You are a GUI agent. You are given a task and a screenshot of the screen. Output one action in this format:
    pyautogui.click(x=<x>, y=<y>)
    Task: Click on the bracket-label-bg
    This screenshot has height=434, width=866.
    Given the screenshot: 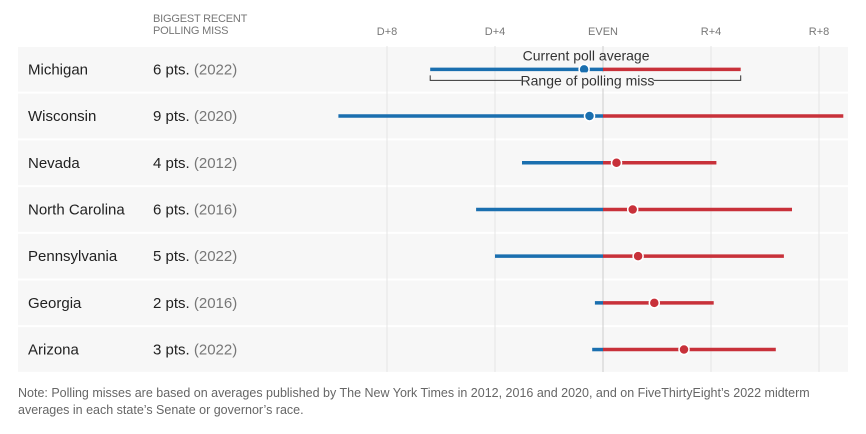 What is the action you would take?
    pyautogui.click(x=587, y=80)
    